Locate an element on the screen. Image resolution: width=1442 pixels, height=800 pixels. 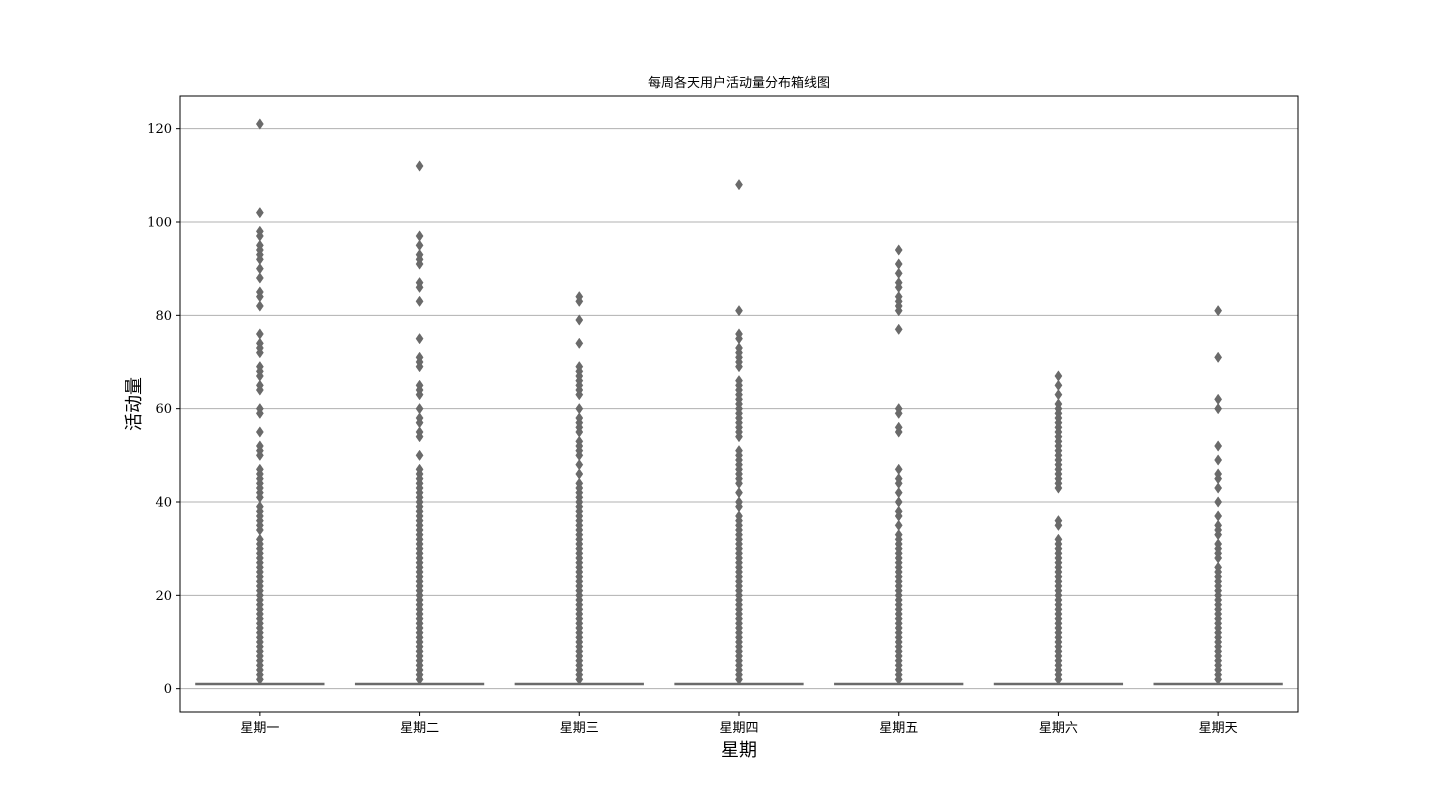
x-tick-label: 星期五 is located at coordinates (898, 728).